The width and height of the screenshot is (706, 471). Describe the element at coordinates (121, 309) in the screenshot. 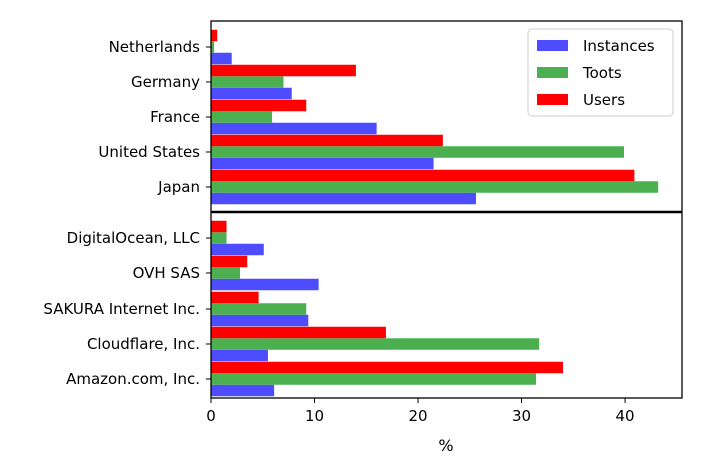

I see `category-label-sakura-internet-inc: SAKURA Internet Inc.` at that location.